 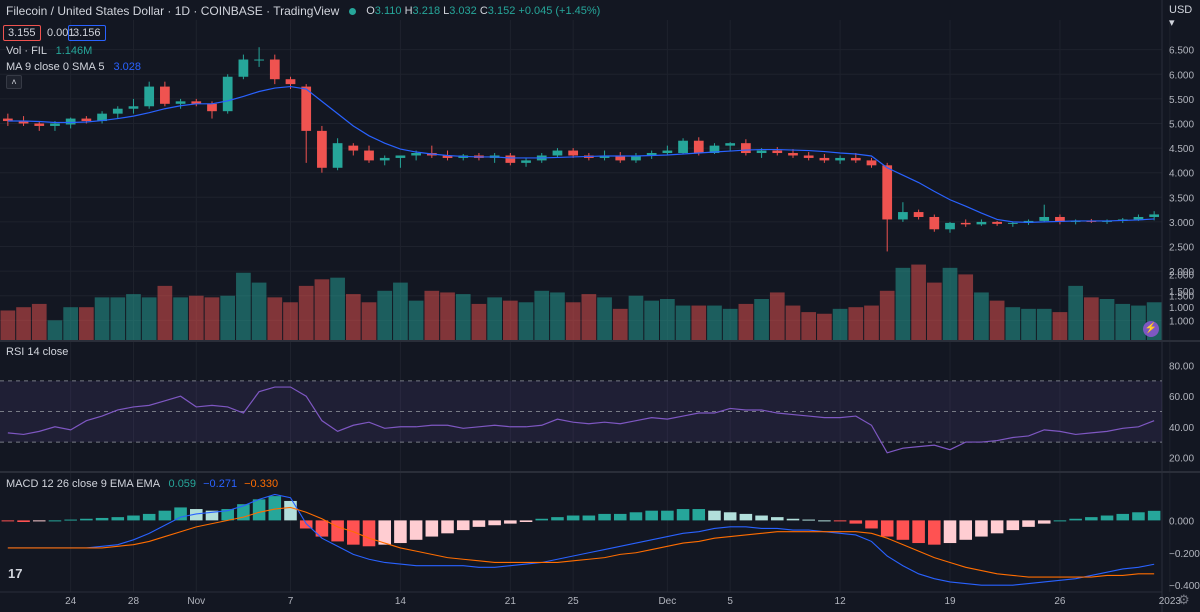 I want to click on price-axis-label: 3.500, so click(x=1181, y=198).